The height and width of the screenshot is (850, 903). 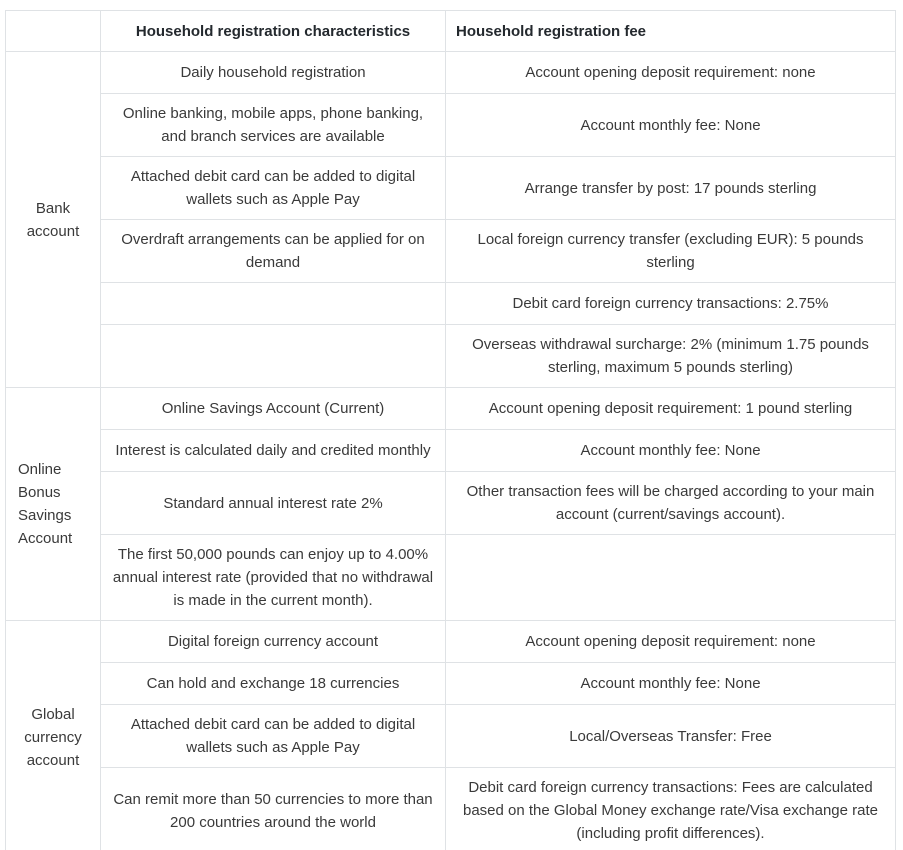 What do you see at coordinates (670, 736) in the screenshot?
I see `fee-cell: Local/Overseas Transfer: Free` at bounding box center [670, 736].